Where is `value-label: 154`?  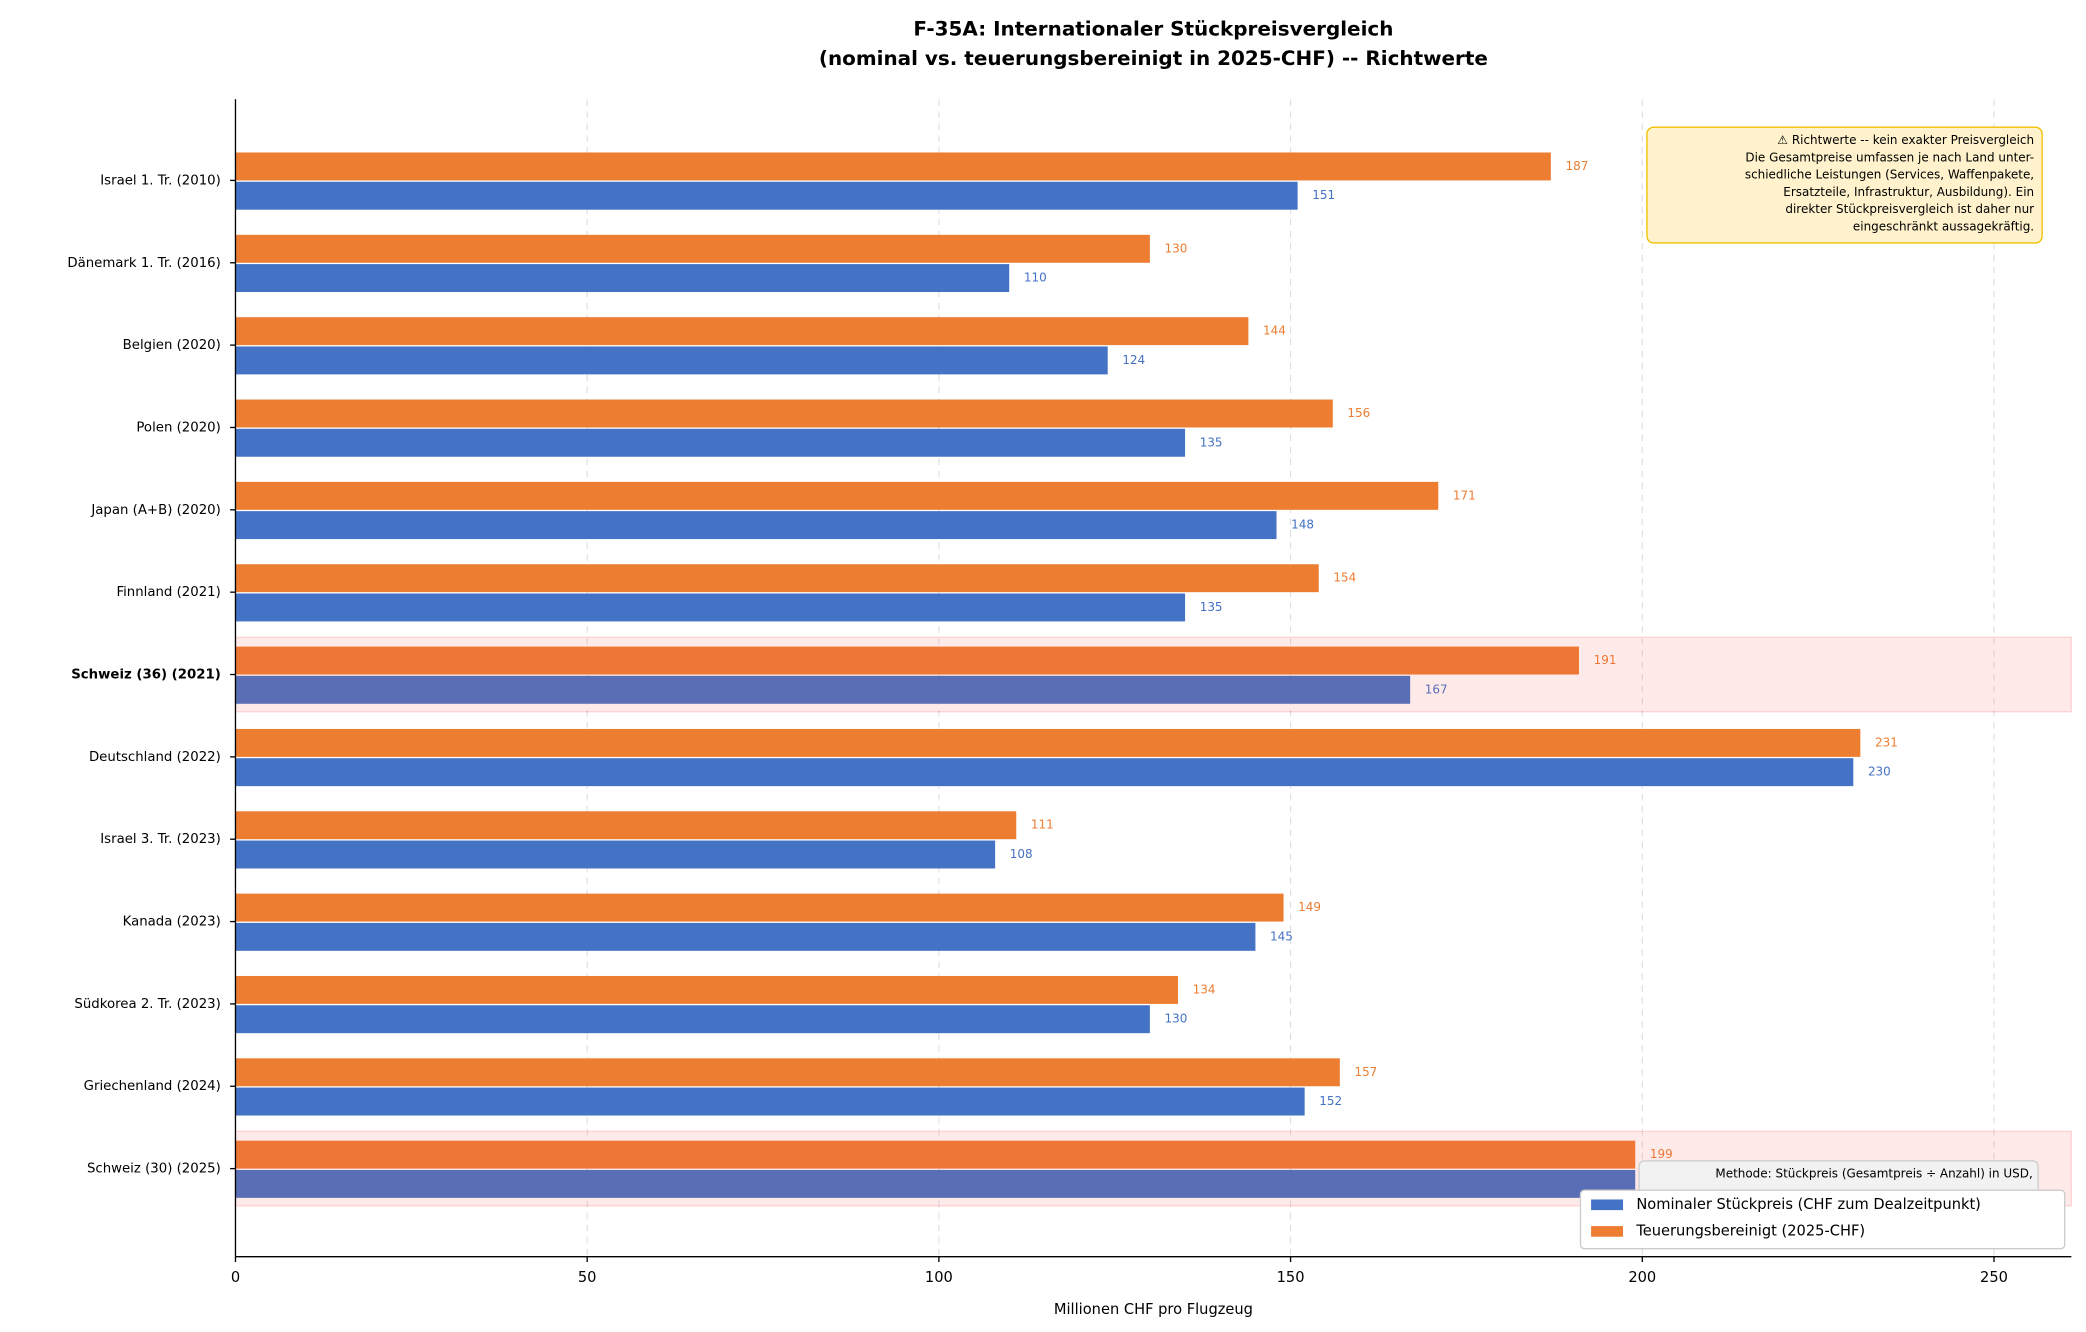
value-label: 154 is located at coordinates (1344, 578).